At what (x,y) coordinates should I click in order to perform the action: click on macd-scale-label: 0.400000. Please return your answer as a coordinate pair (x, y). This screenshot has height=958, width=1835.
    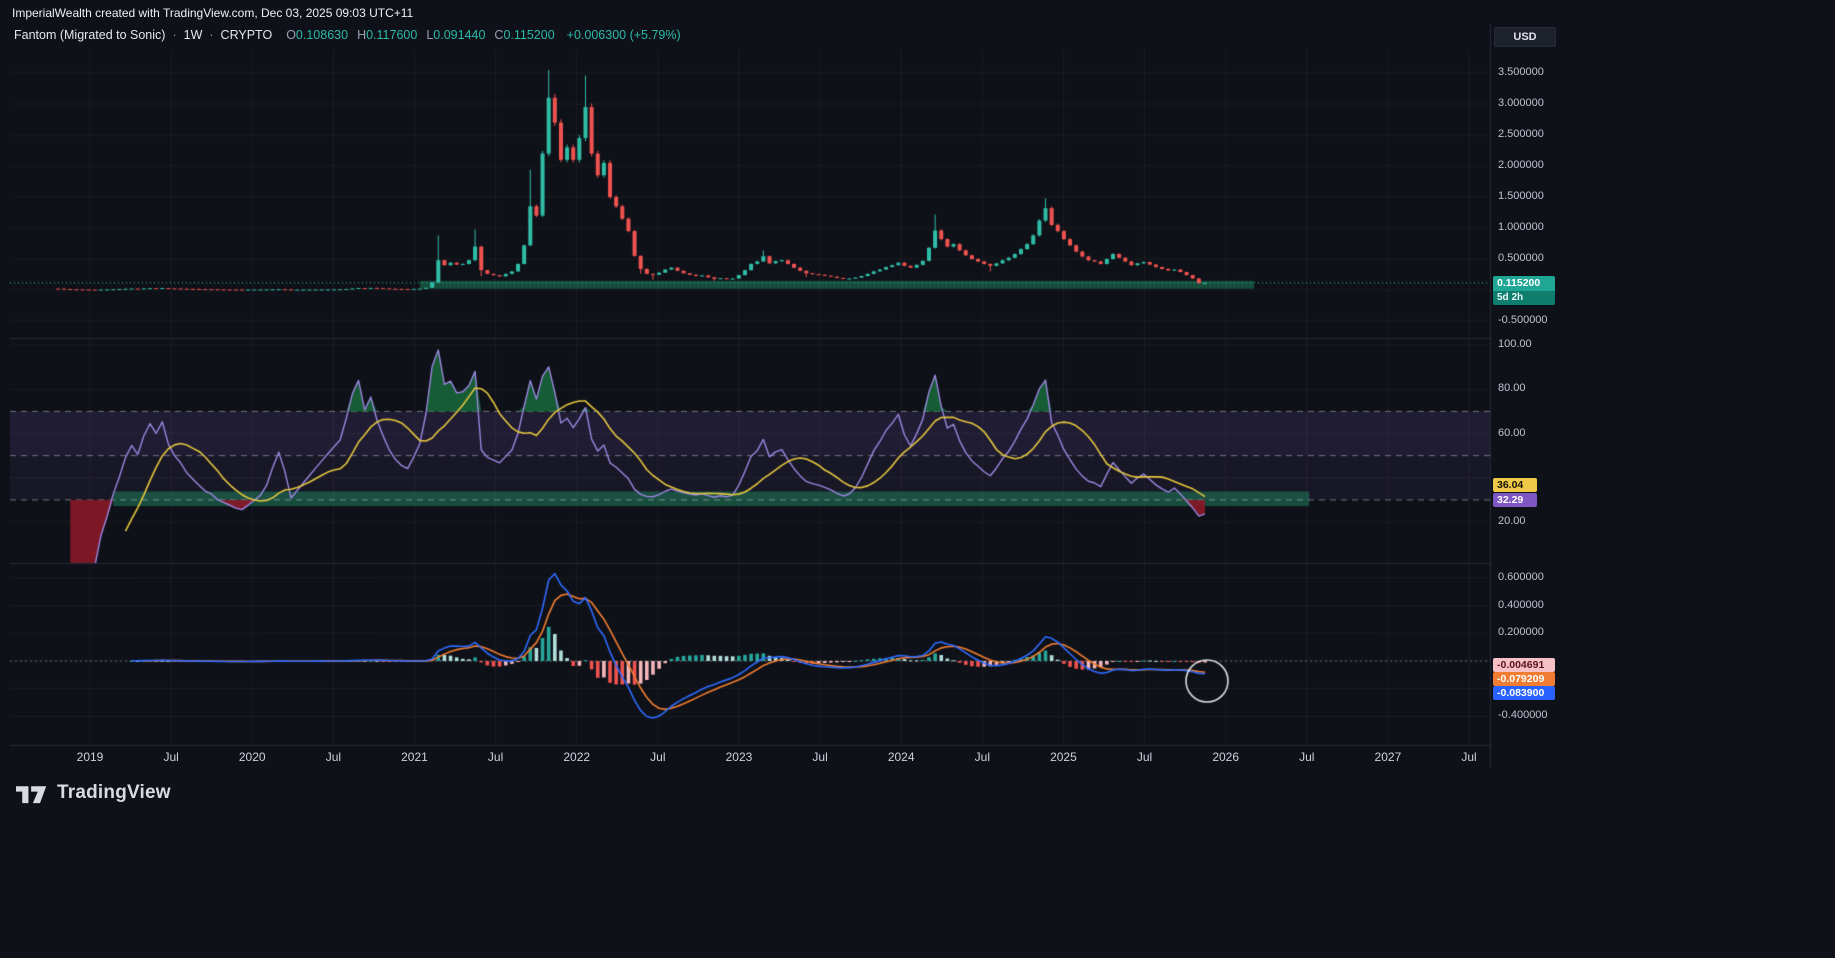
    Looking at the image, I should click on (1521, 604).